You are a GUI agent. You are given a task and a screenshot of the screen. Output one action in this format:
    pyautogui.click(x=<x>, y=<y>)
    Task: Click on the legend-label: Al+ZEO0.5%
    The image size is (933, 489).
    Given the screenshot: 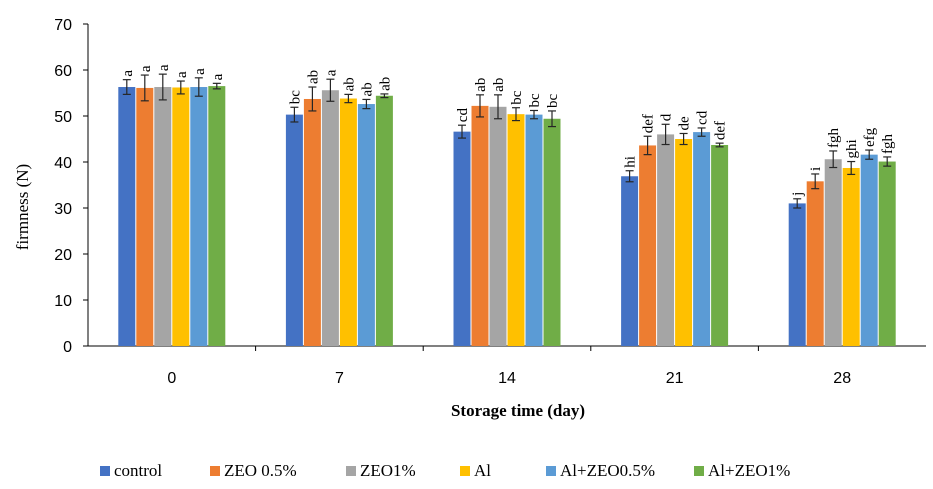 What is the action you would take?
    pyautogui.click(x=607, y=470)
    